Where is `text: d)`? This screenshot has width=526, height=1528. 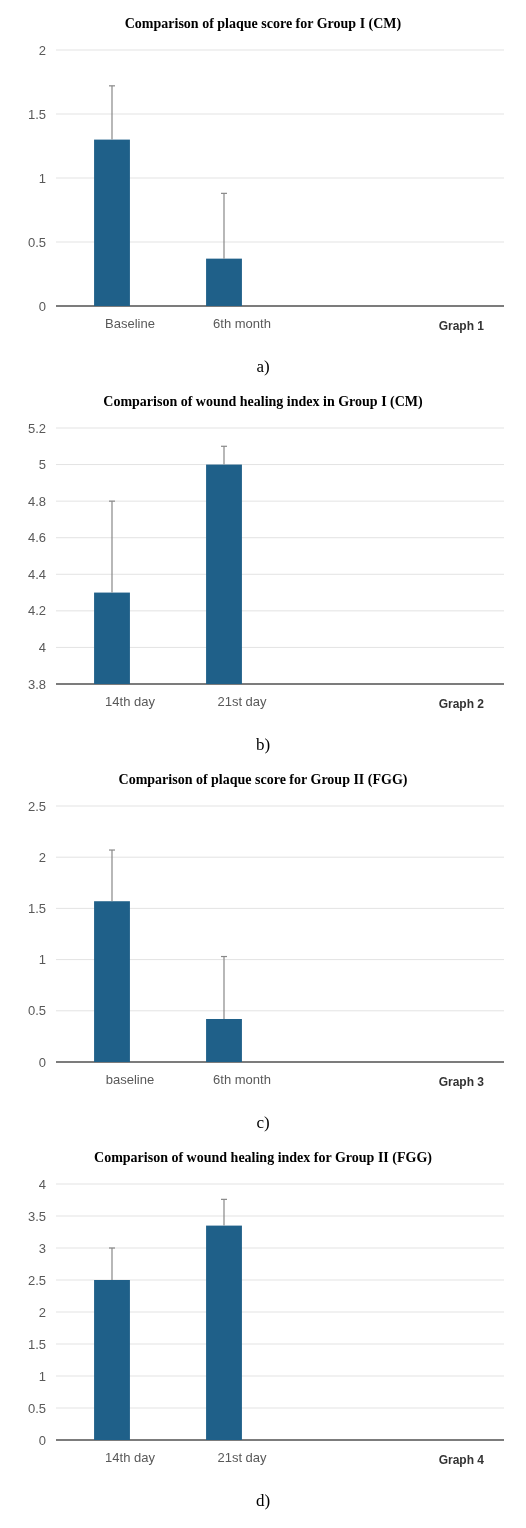 text: d) is located at coordinates (263, 1500).